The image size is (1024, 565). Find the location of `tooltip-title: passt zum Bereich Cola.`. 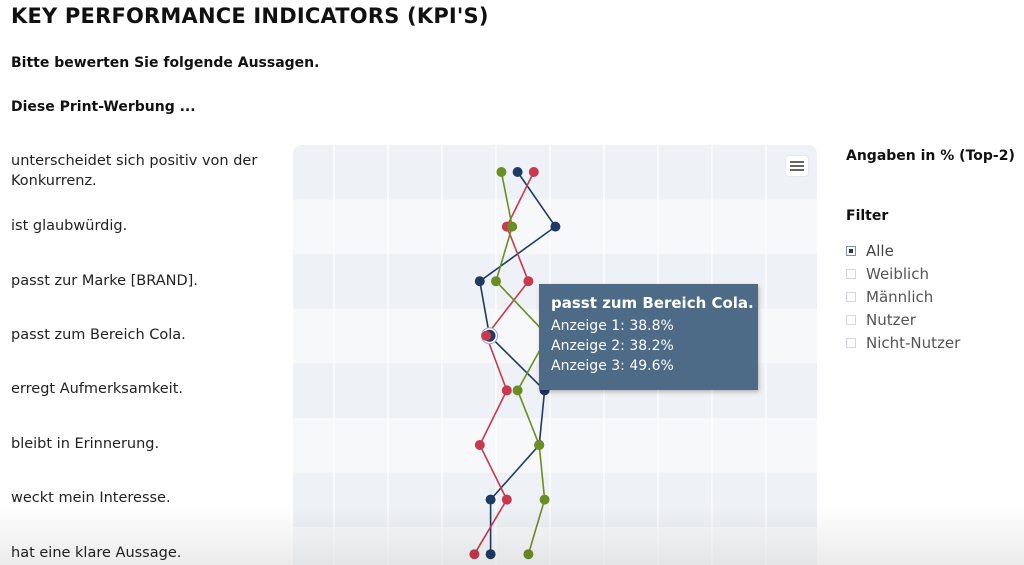

tooltip-title: passt zum Bereich Cola. is located at coordinates (652, 303).